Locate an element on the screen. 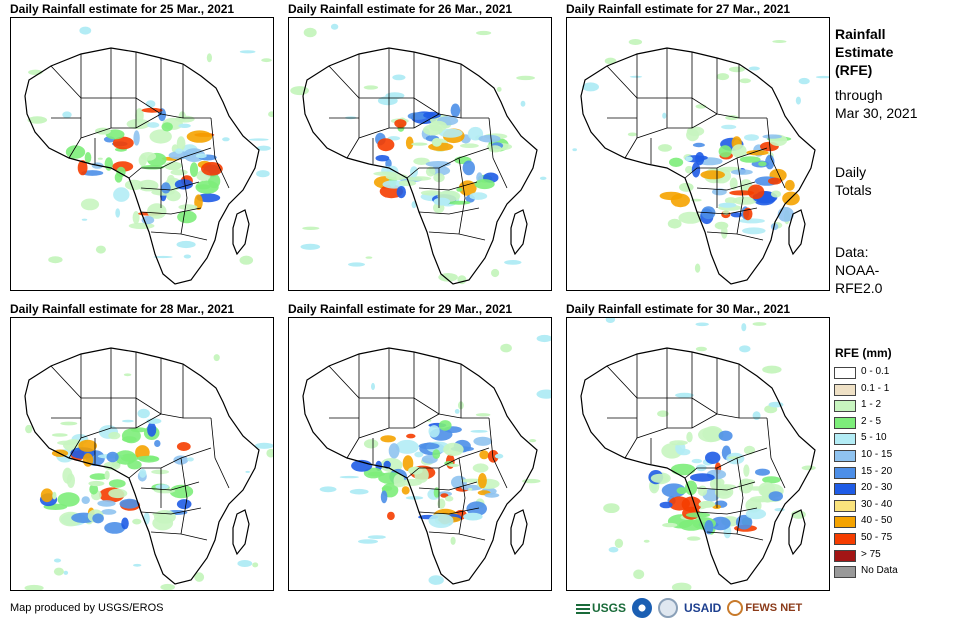  legend-label: 30 - 40 is located at coordinates (877, 504).